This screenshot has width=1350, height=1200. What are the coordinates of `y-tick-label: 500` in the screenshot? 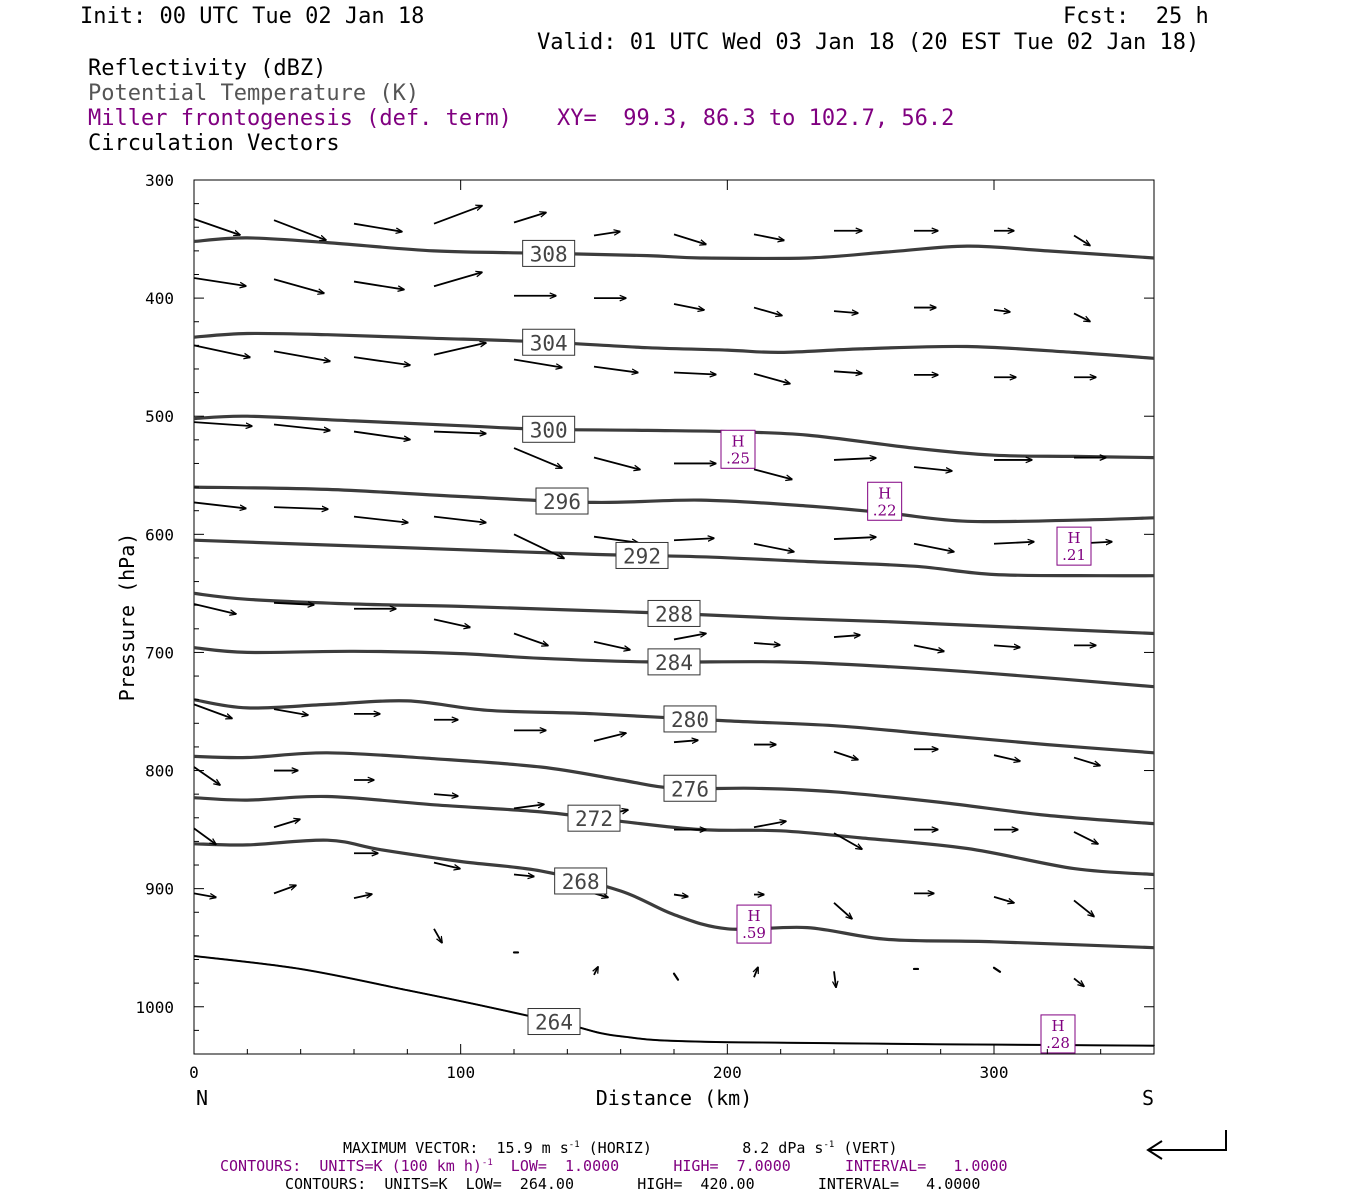 It's located at (159, 416).